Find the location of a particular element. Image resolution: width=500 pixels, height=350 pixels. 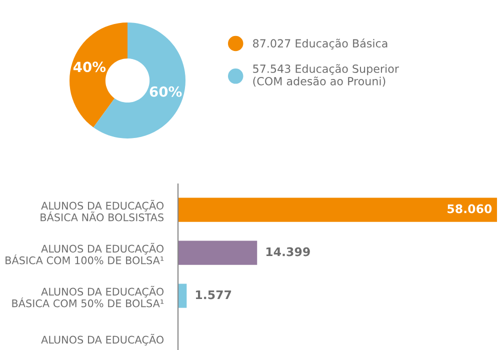

data-label: 60% is located at coordinates (166, 91).